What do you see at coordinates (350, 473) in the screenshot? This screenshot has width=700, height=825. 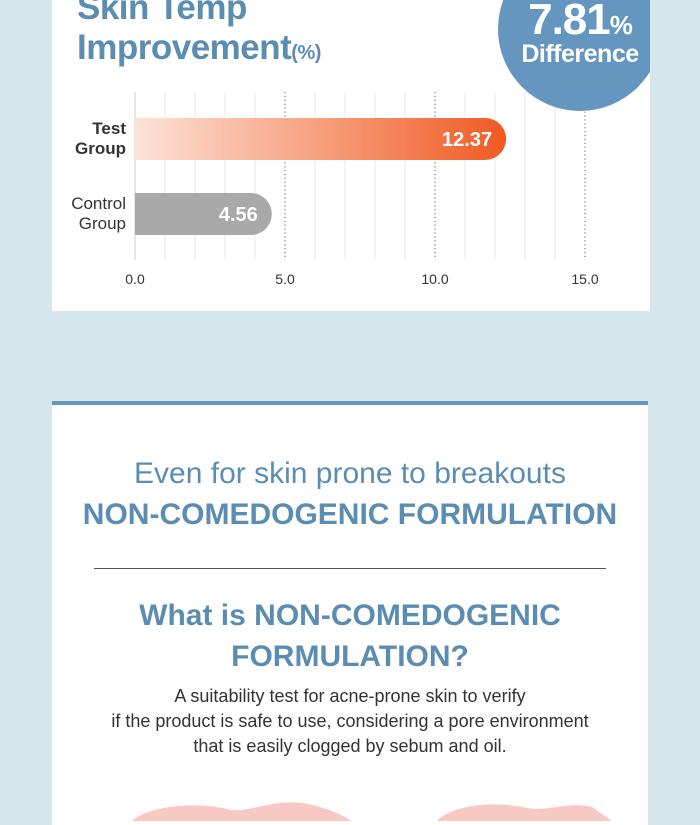 I see `subtitle-breakouts: Even for skin prone to breakouts` at bounding box center [350, 473].